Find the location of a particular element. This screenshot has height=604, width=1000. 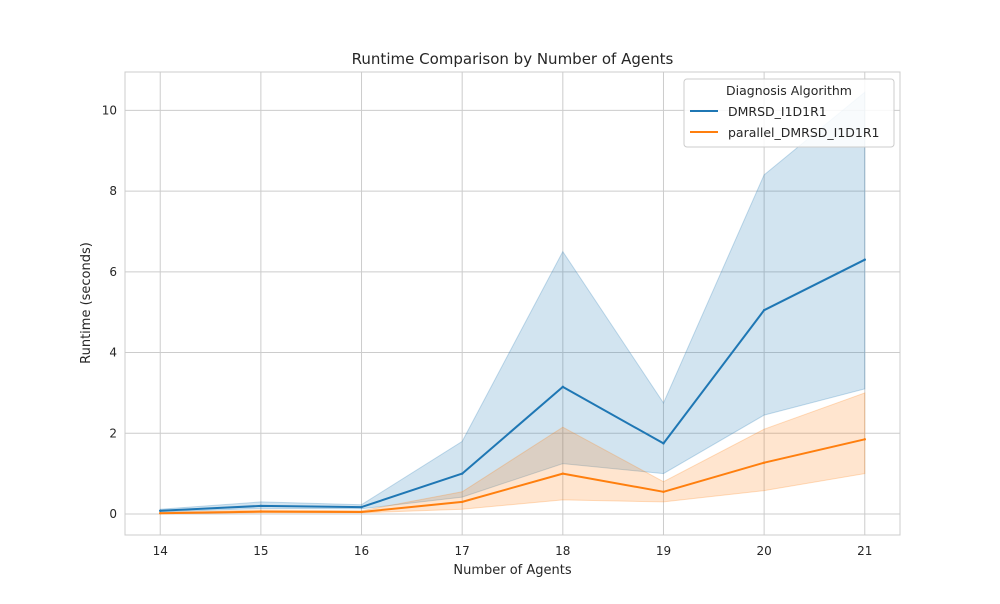

legend-title: Diagnosis Algorithm is located at coordinates (789, 90).